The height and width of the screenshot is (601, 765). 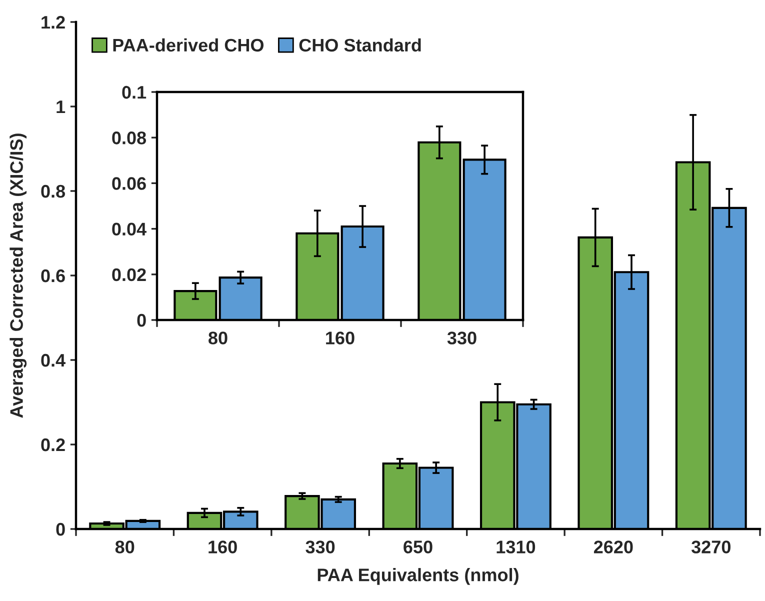 I want to click on y-tick-label: 0.08, so click(x=129, y=138).